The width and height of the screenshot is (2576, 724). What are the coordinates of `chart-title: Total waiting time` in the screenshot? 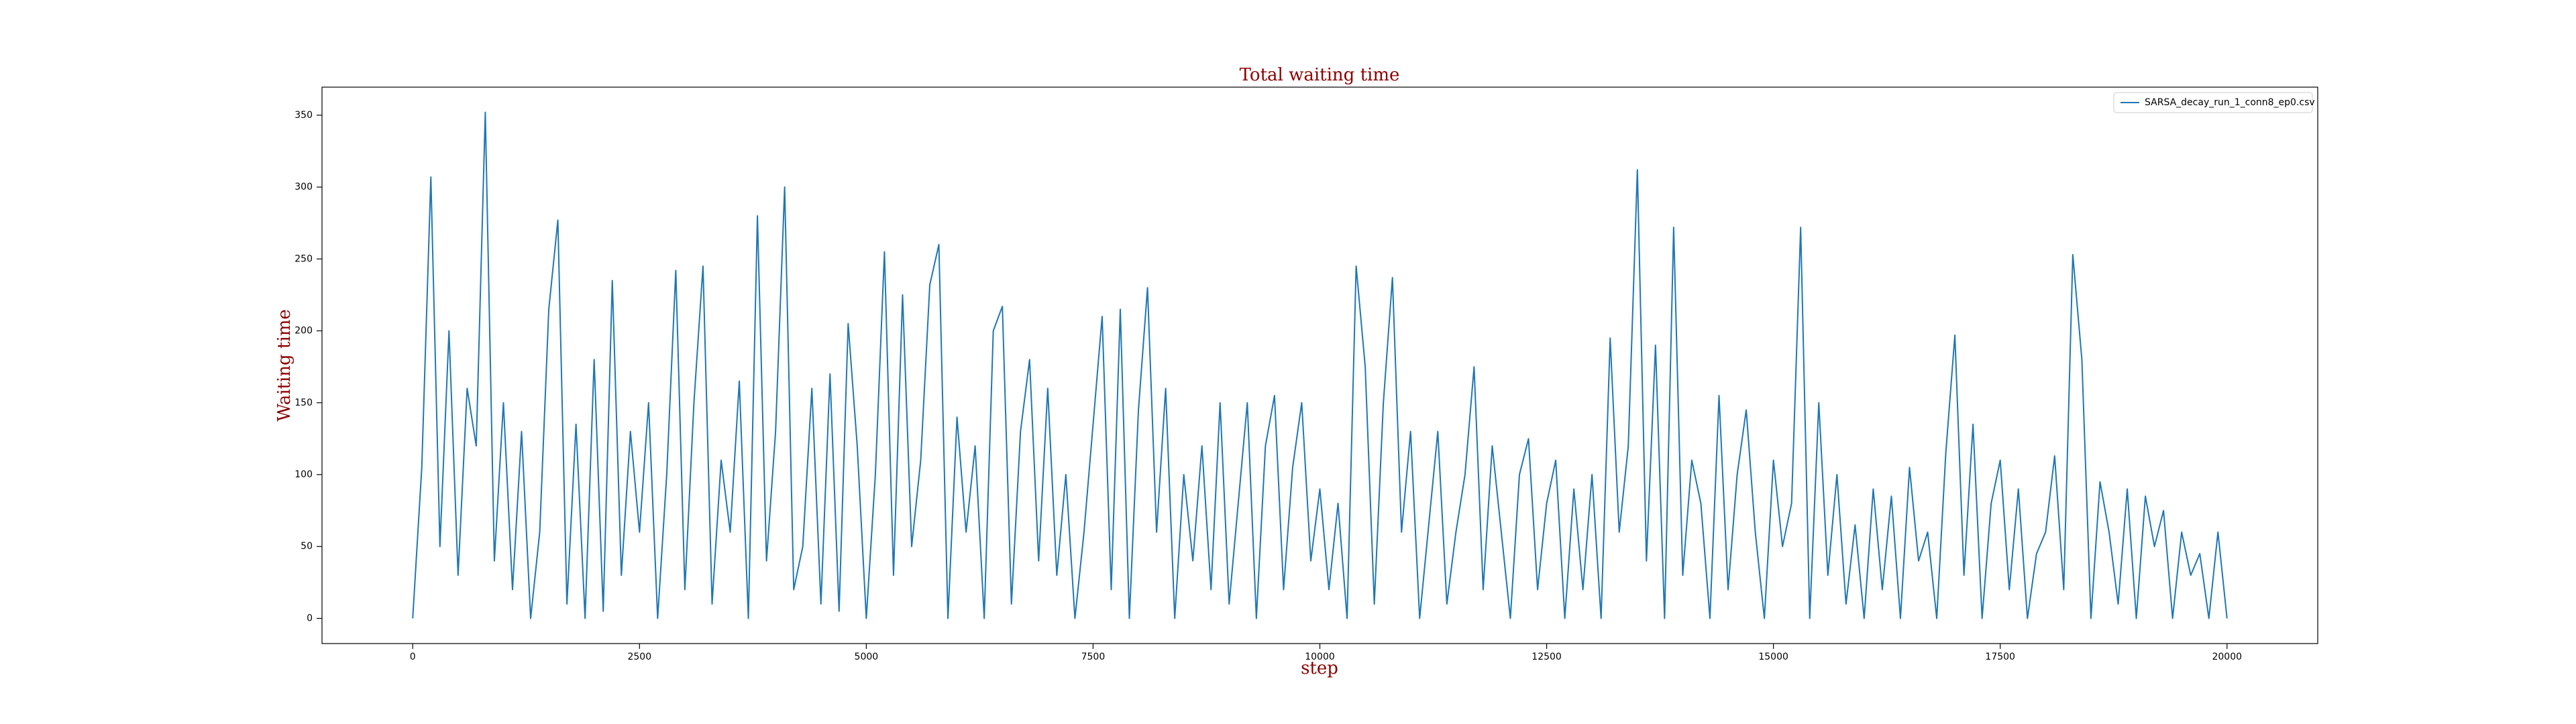 It's located at (1320, 75).